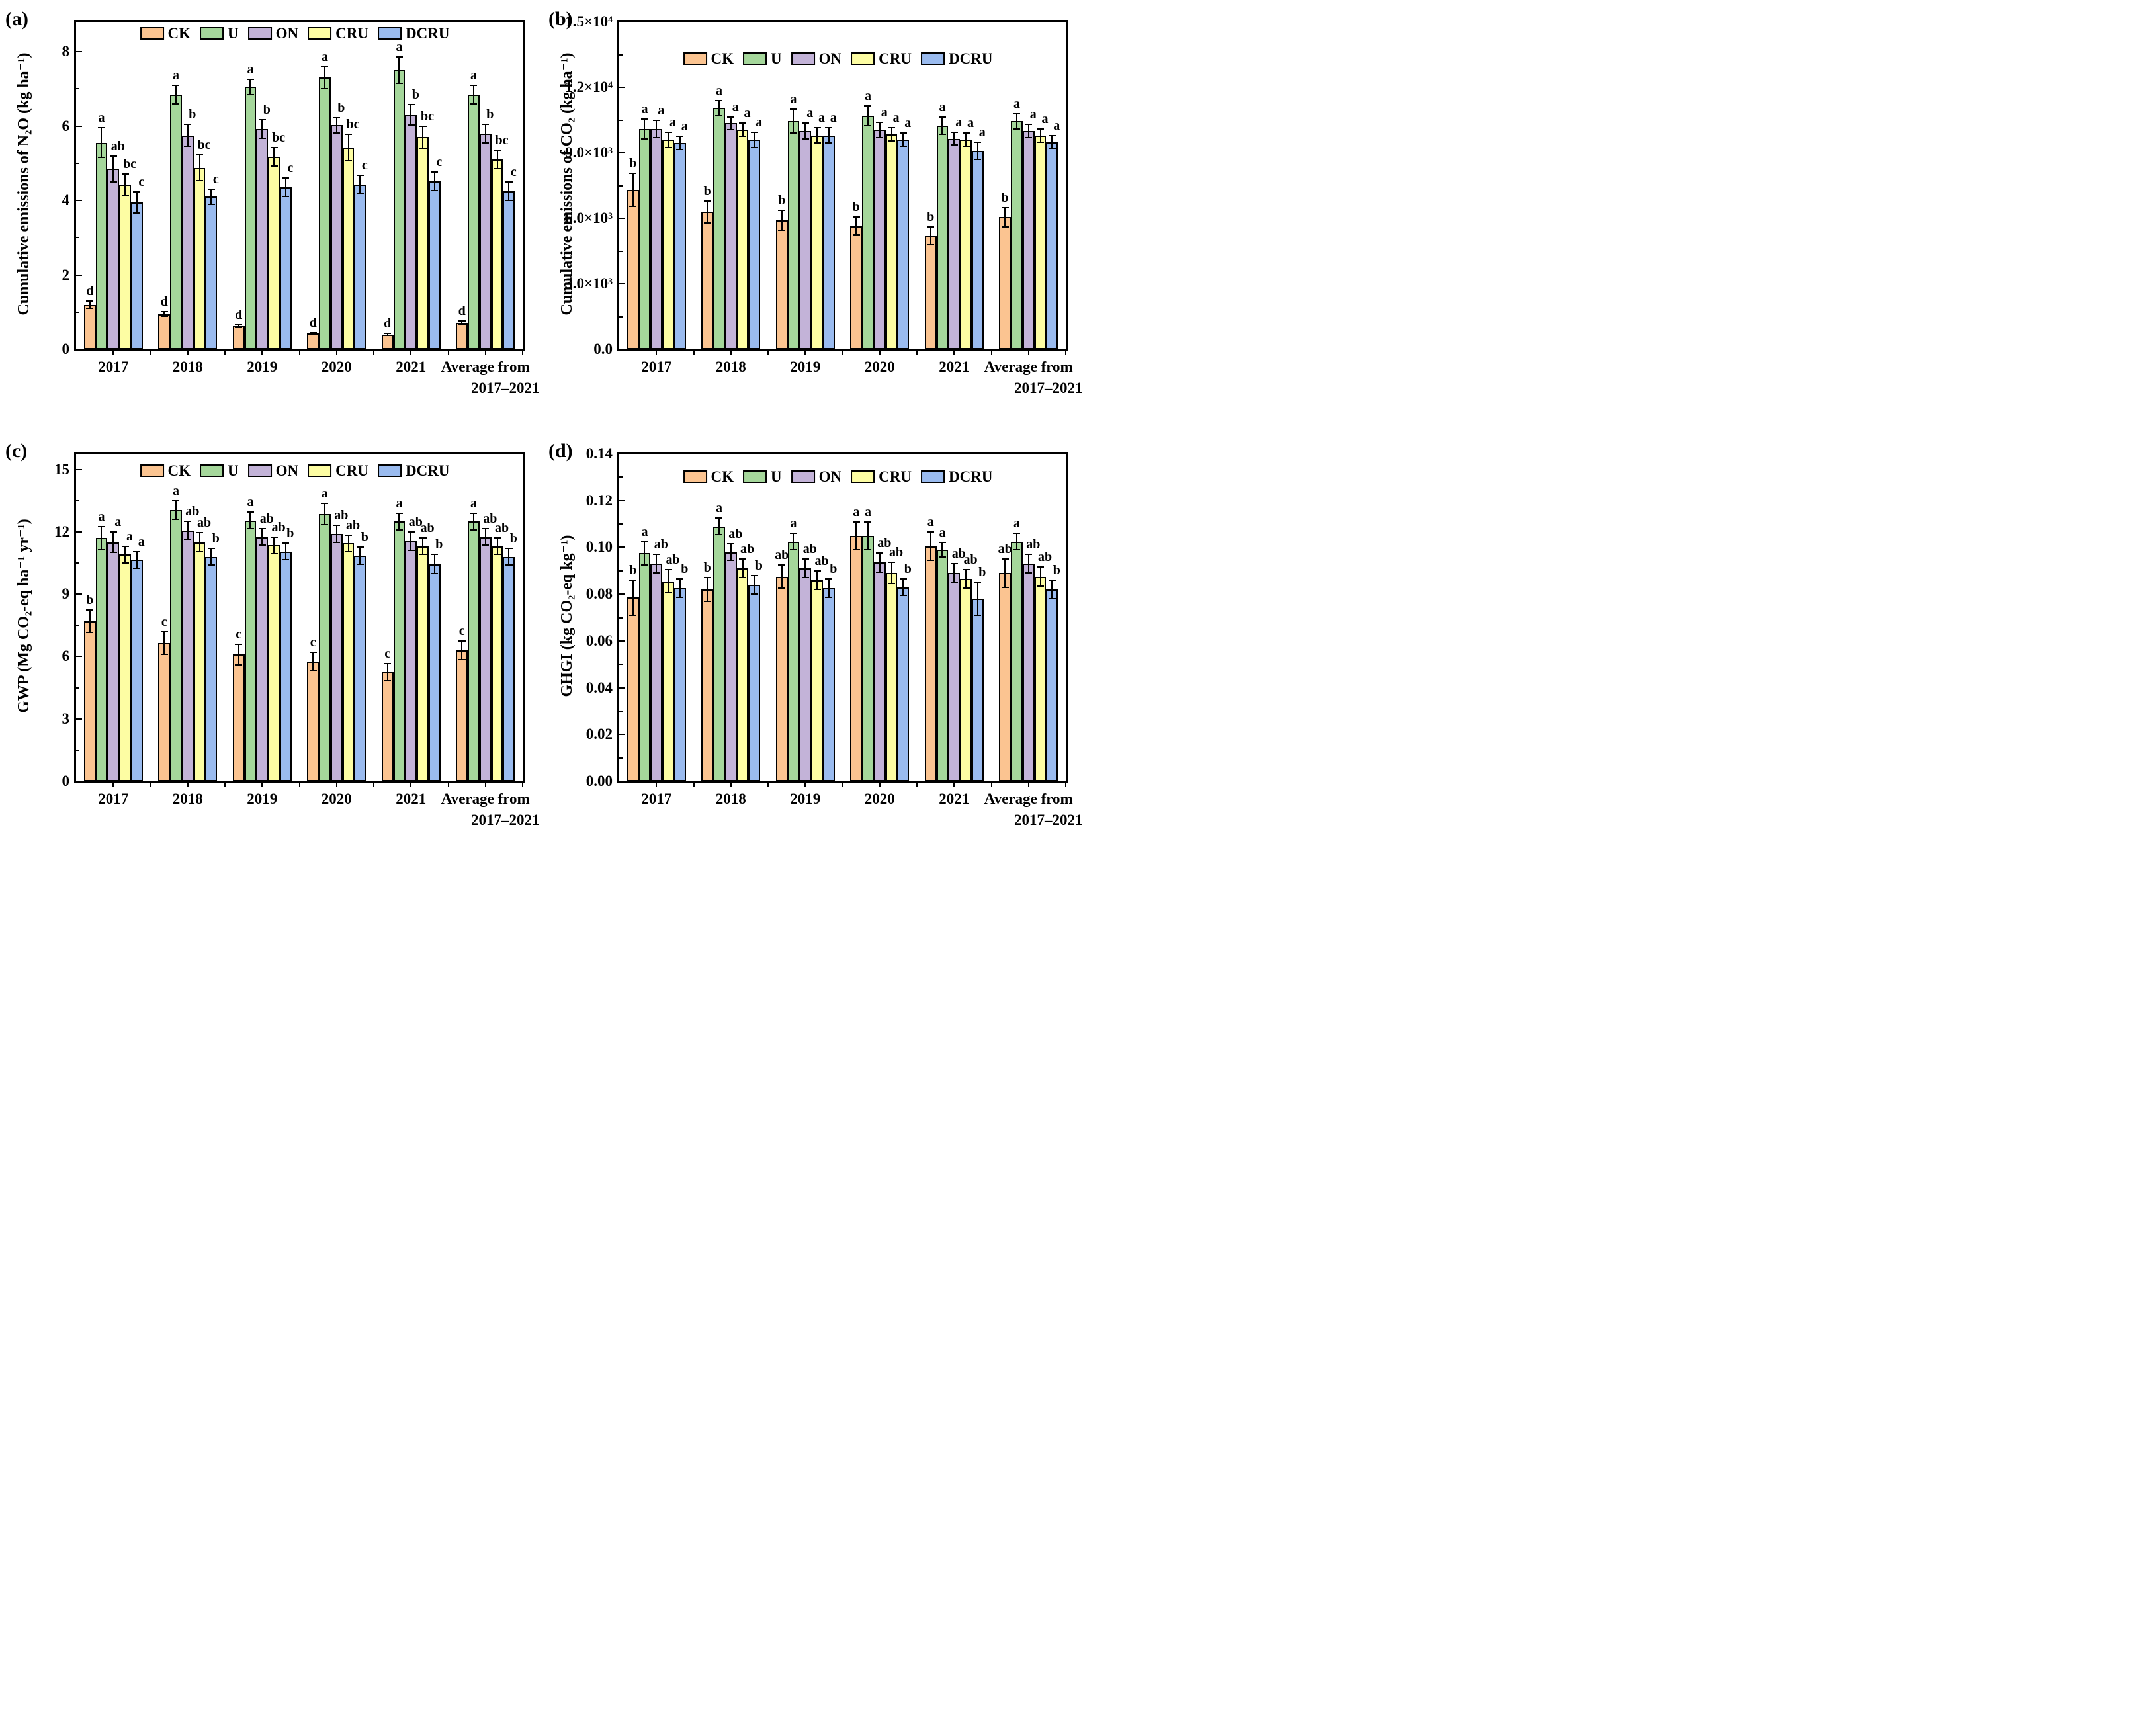 This screenshot has width=2156, height=1724. Describe the element at coordinates (776, 58) in the screenshot. I see `legend-label-U: U` at that location.